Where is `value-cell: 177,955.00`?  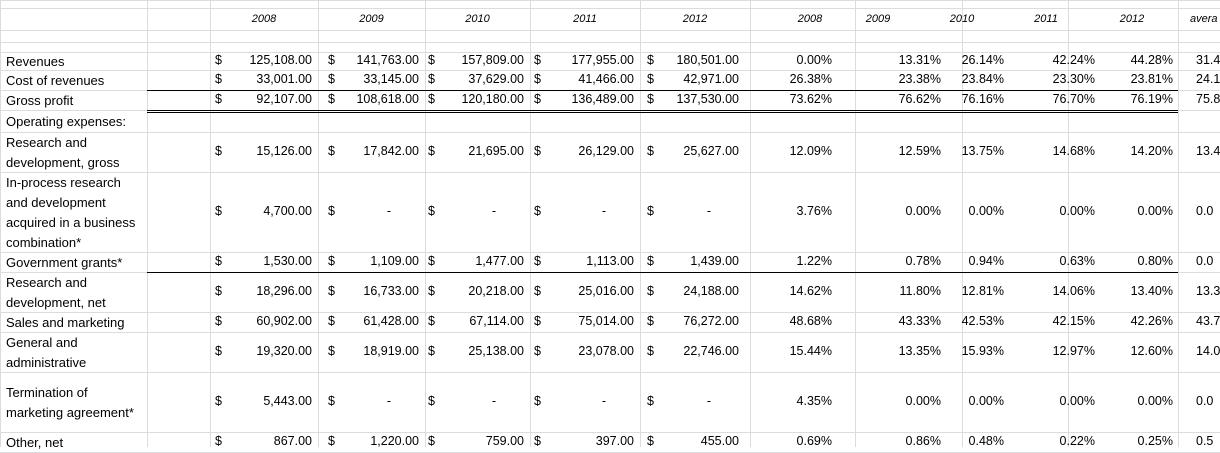 value-cell: 177,955.00 is located at coordinates (602, 60).